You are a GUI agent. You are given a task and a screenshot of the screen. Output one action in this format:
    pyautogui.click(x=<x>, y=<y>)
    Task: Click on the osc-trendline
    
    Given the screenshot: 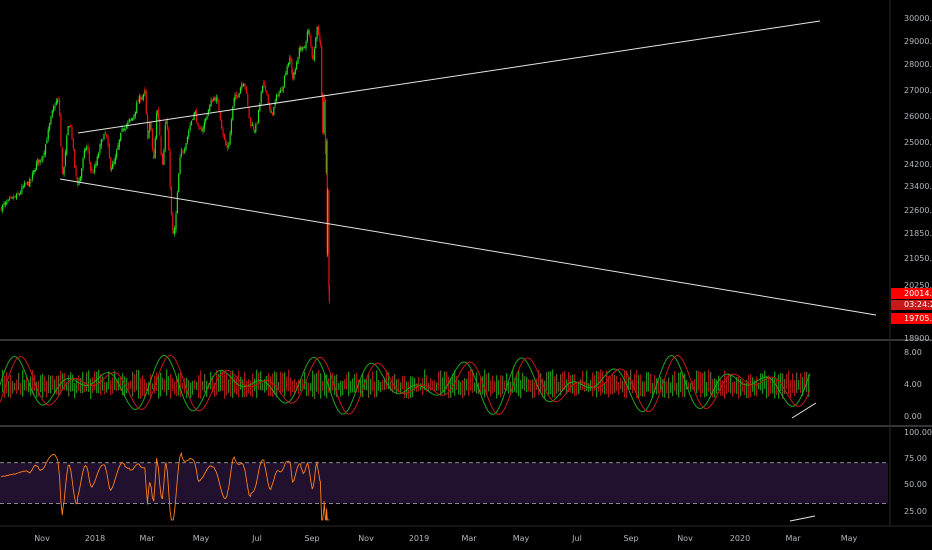 What is the action you would take?
    pyautogui.click(x=804, y=410)
    